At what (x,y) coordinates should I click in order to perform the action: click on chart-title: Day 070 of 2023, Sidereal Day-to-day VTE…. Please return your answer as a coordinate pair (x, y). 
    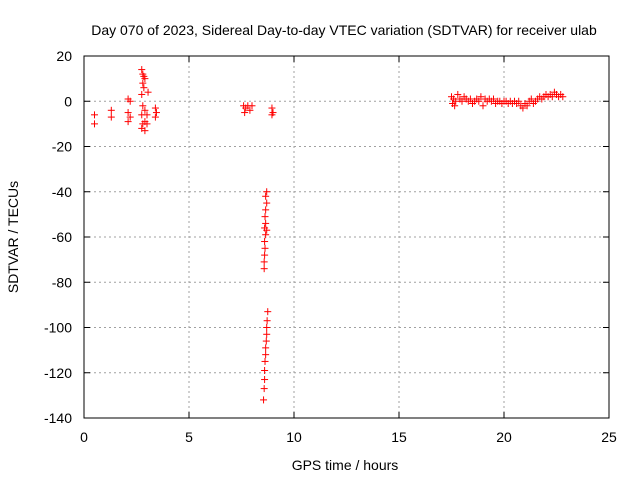
    Looking at the image, I should click on (344, 30).